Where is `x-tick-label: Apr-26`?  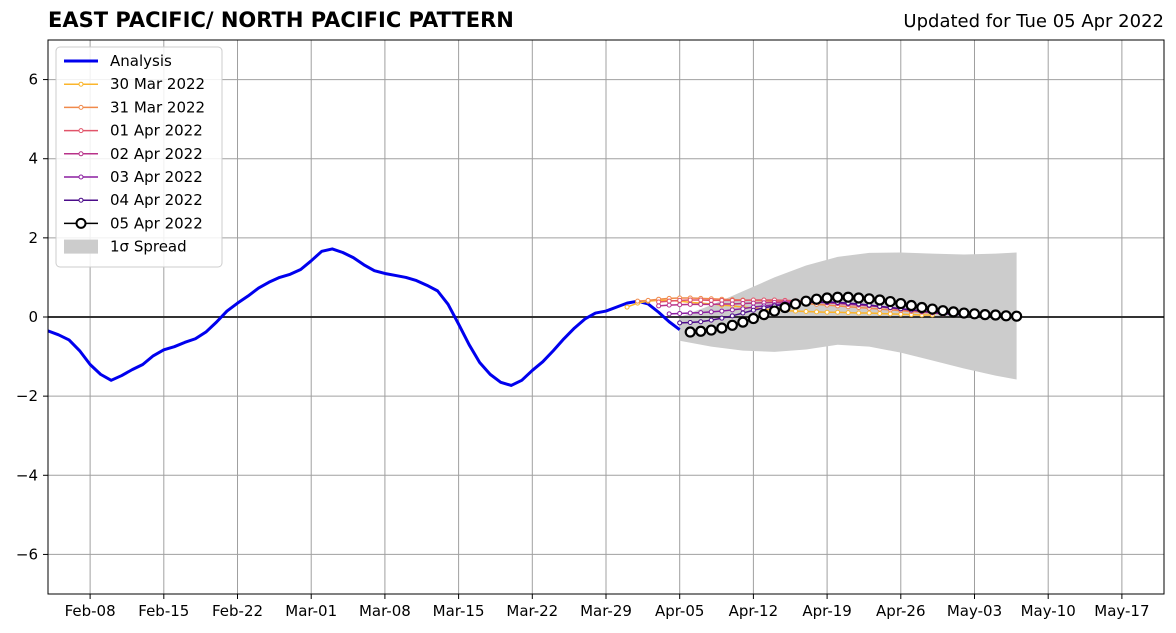 x-tick-label: Apr-26 is located at coordinates (901, 611).